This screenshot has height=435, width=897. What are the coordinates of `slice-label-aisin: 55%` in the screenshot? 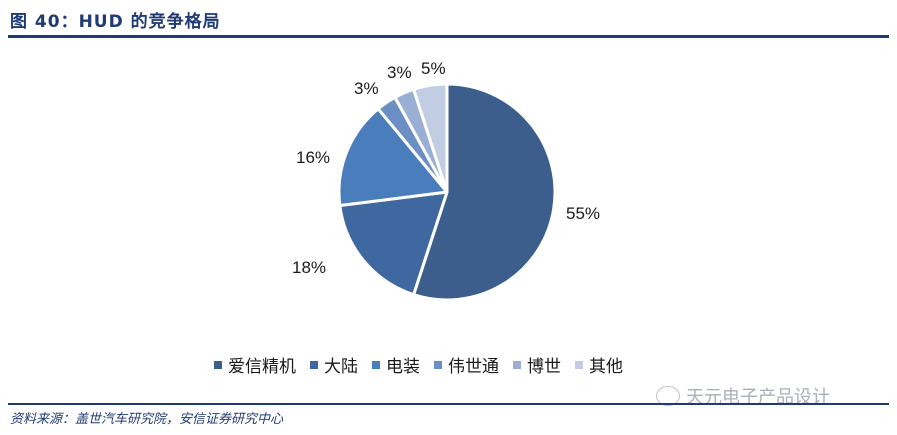 It's located at (583, 213).